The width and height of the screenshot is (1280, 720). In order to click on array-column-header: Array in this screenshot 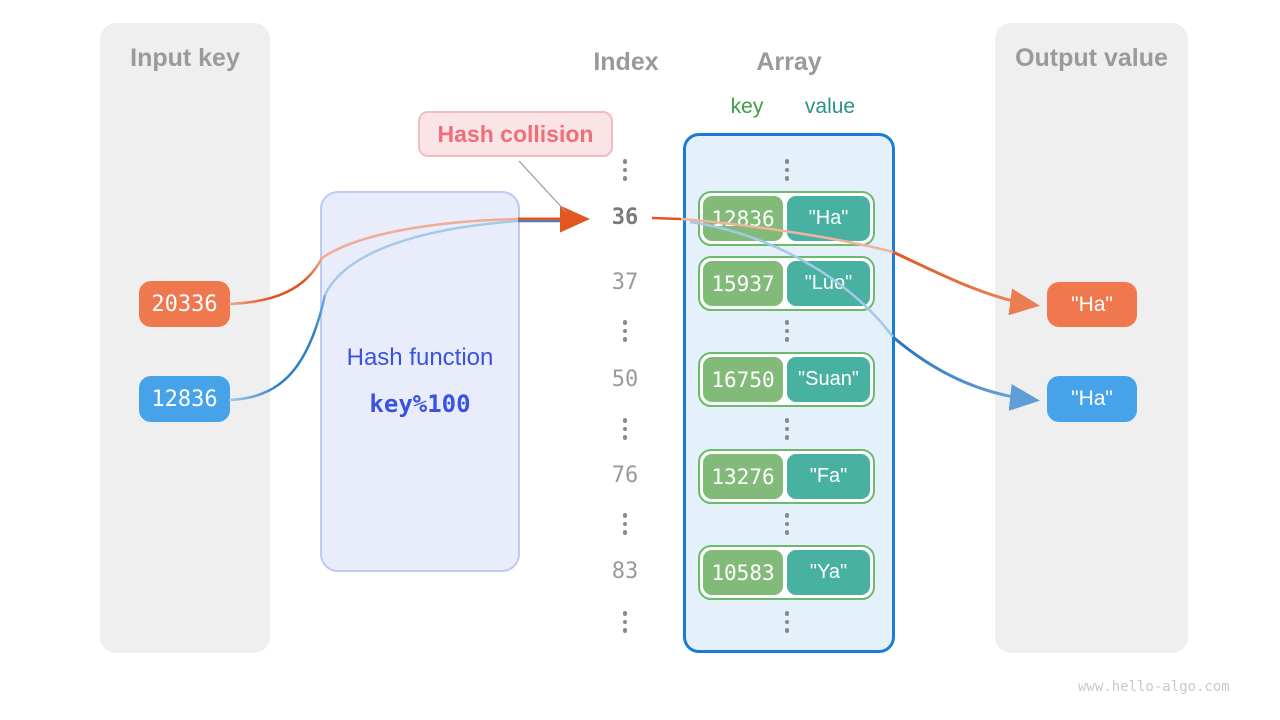, I will do `click(789, 62)`.